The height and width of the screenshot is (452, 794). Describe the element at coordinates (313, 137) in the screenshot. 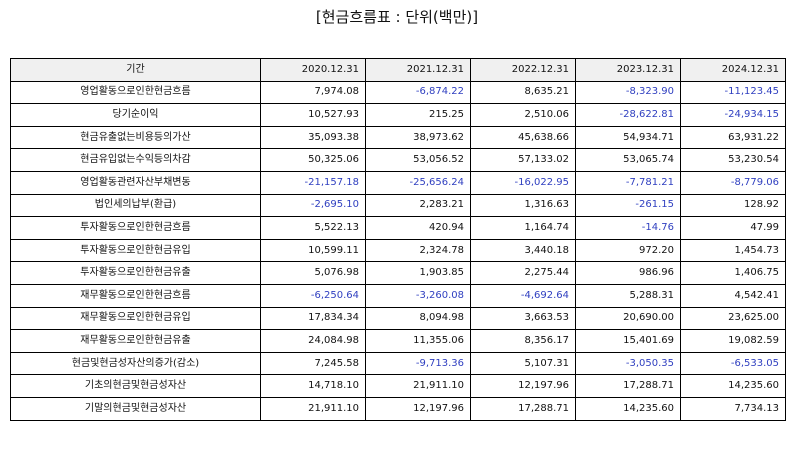

I see `value-cell: 35,093.38` at that location.